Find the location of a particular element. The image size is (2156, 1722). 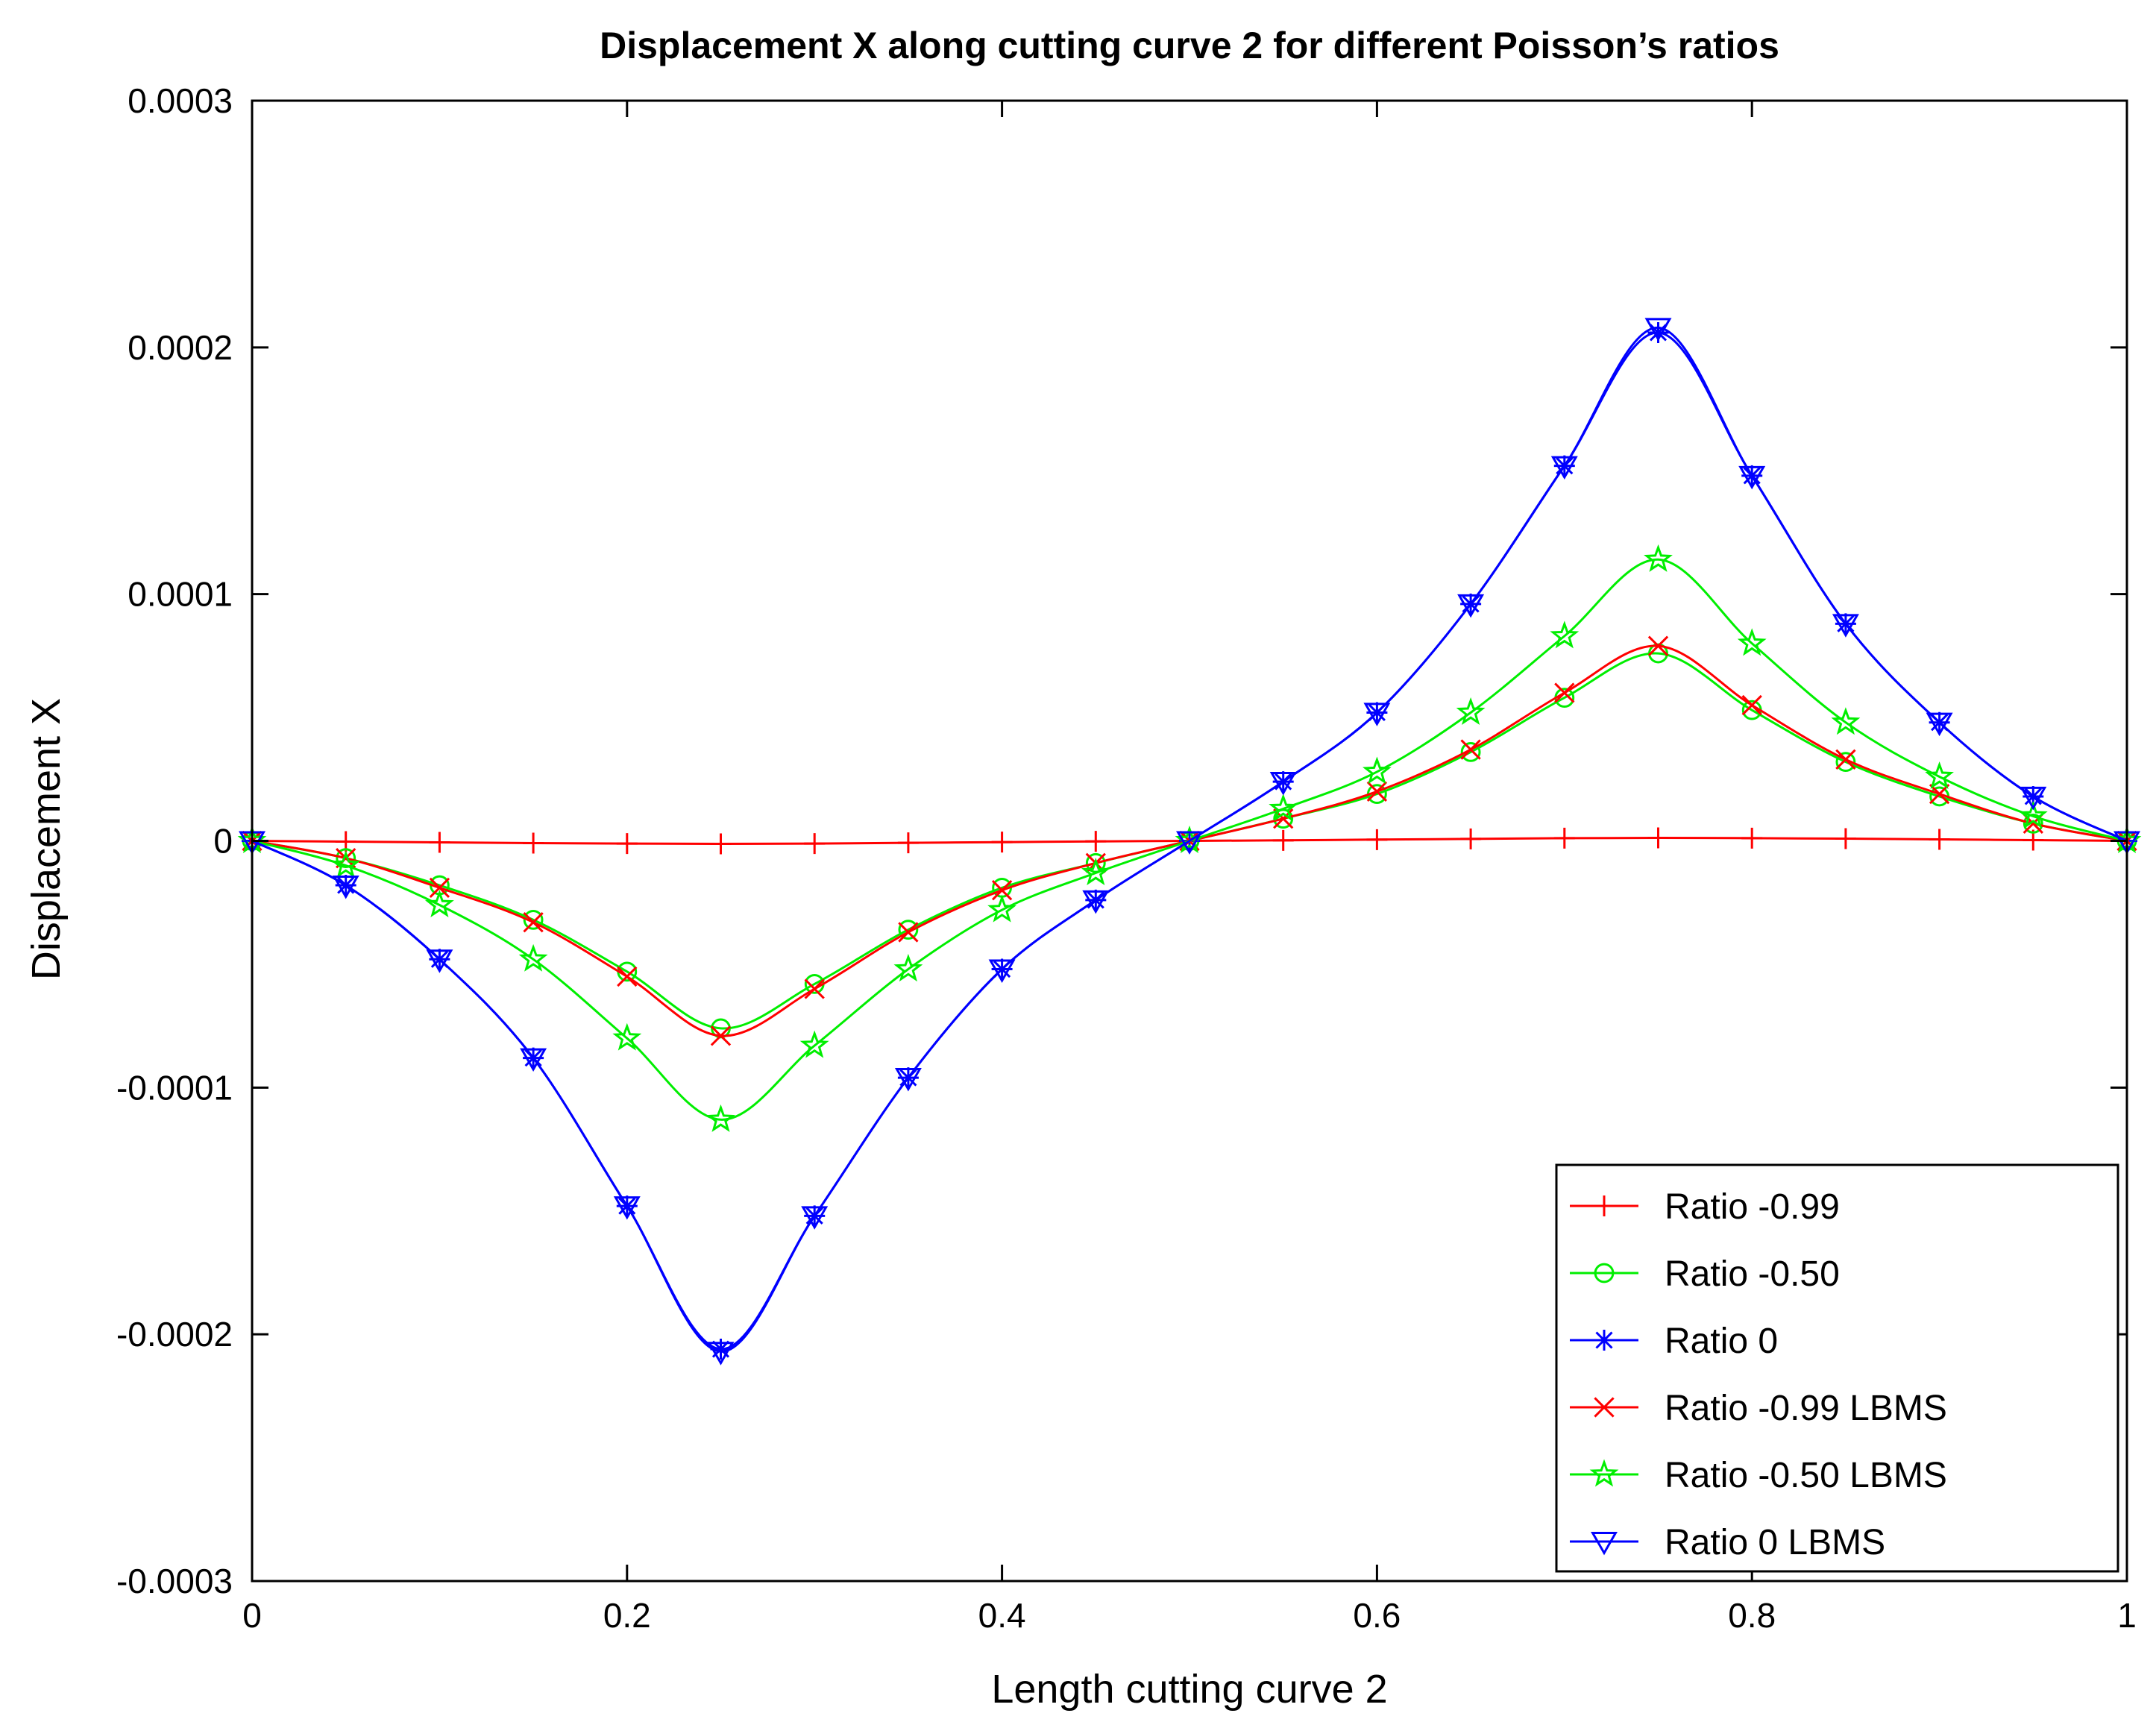

x-axis-label: Length cutting curve 2 is located at coordinates (1189, 1690).